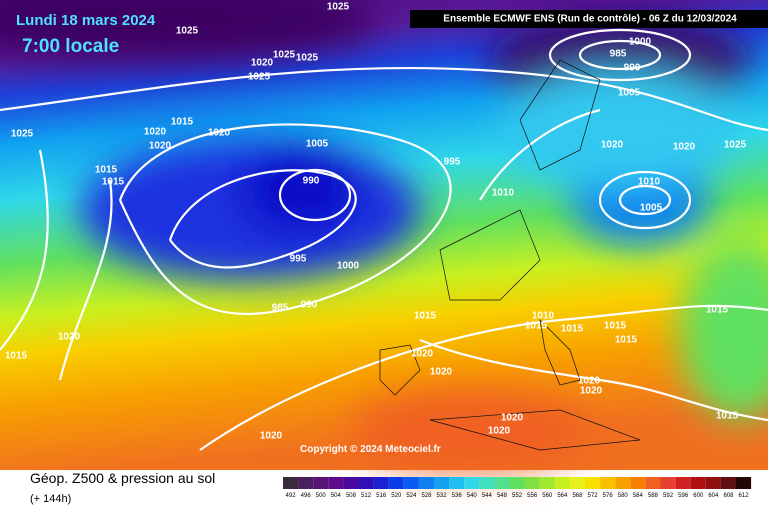 The image size is (768, 512). I want to click on scale-label: 500, so click(321, 496).